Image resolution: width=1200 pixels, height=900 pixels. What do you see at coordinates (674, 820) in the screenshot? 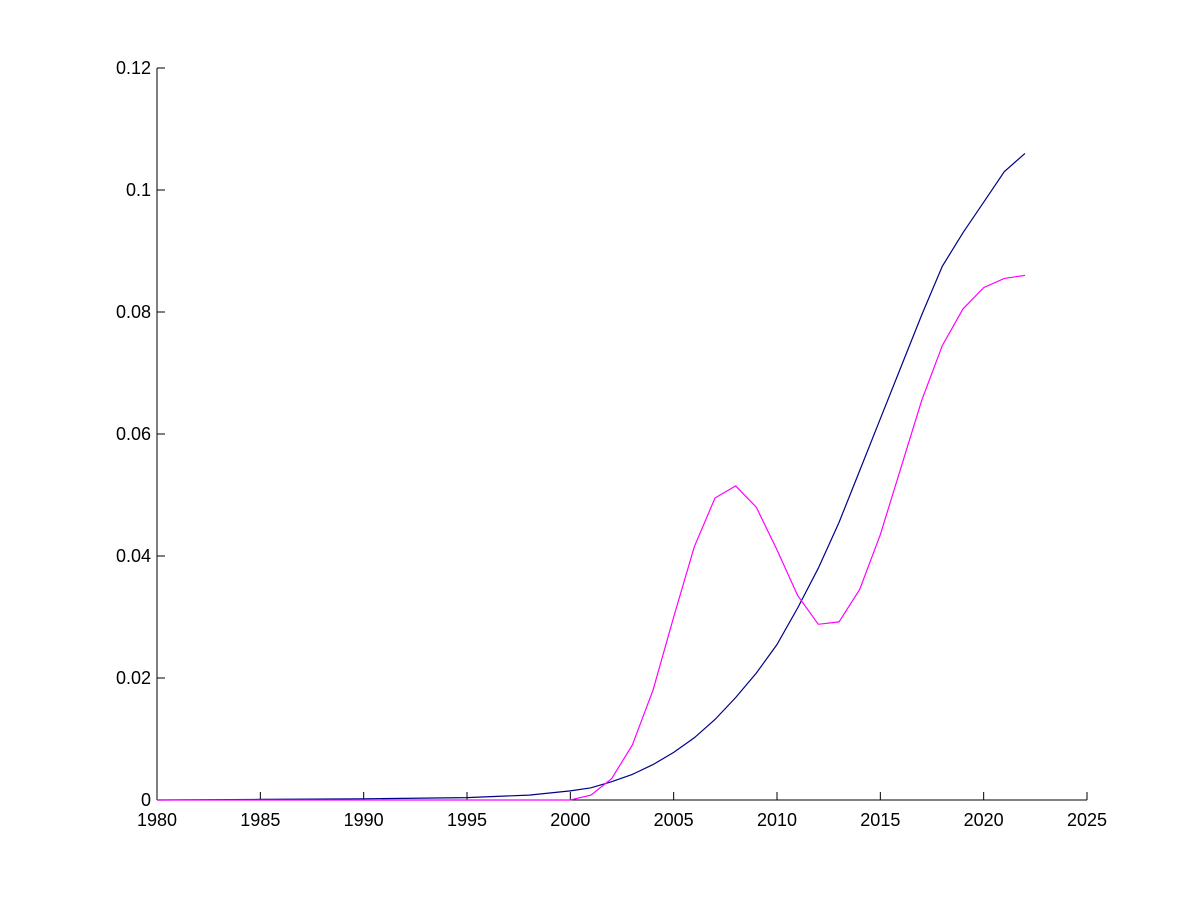
I see `x-tick-label: 2005` at bounding box center [674, 820].